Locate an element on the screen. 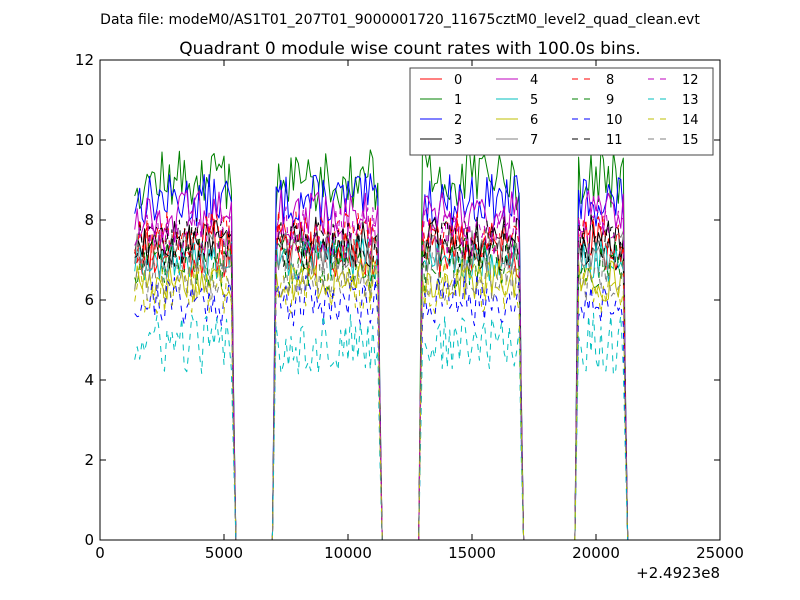 The image size is (800, 600). legend-label-1: 1 is located at coordinates (458, 100).